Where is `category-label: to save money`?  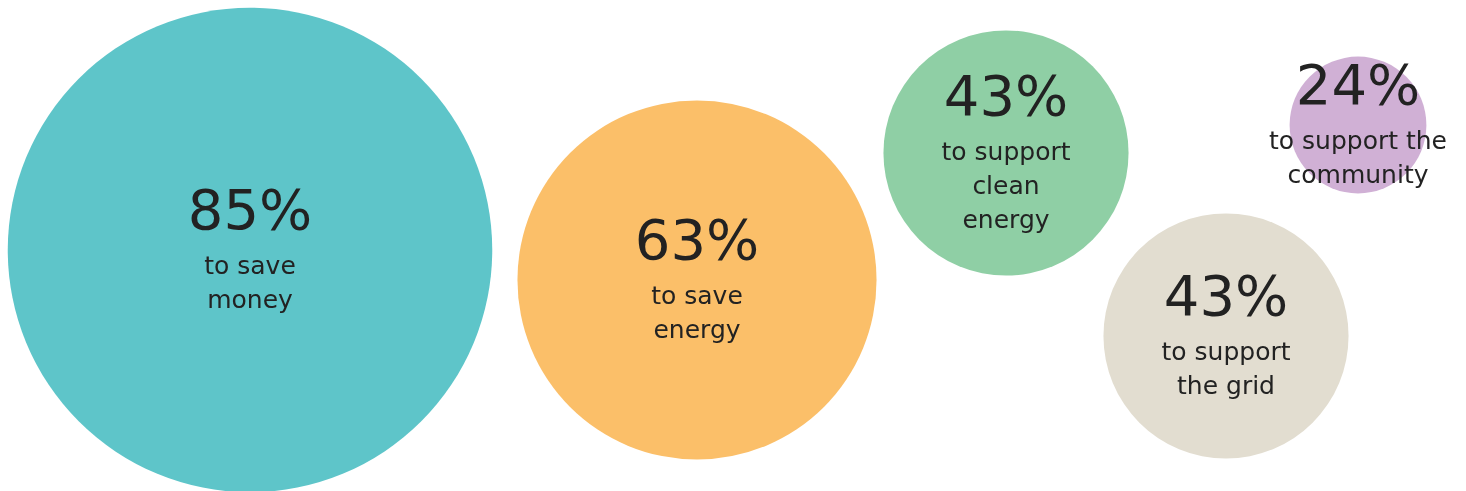
category-label: to save money is located at coordinates (250, 282).